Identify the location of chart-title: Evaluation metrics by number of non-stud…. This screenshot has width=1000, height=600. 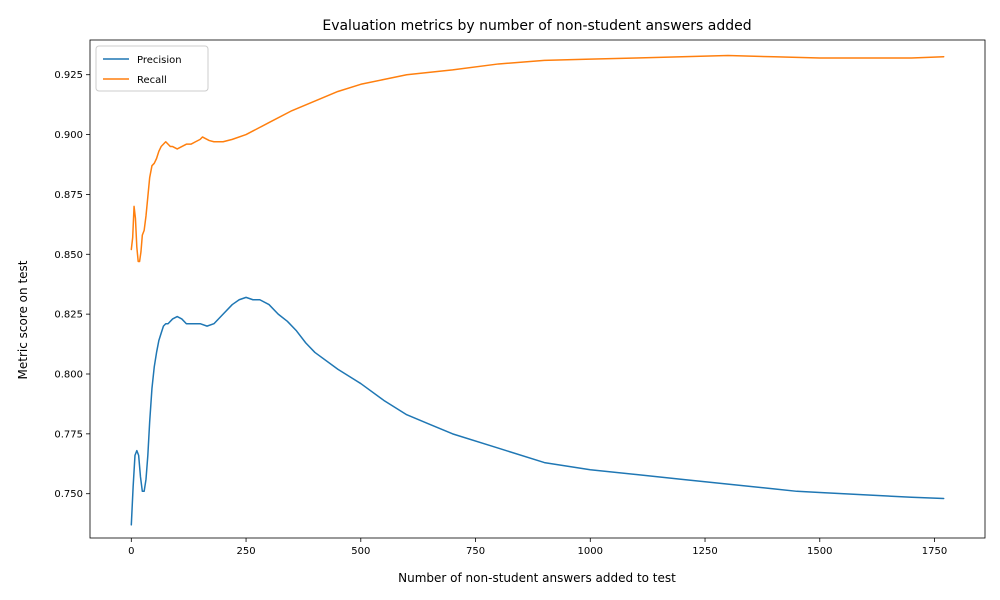
(536, 26).